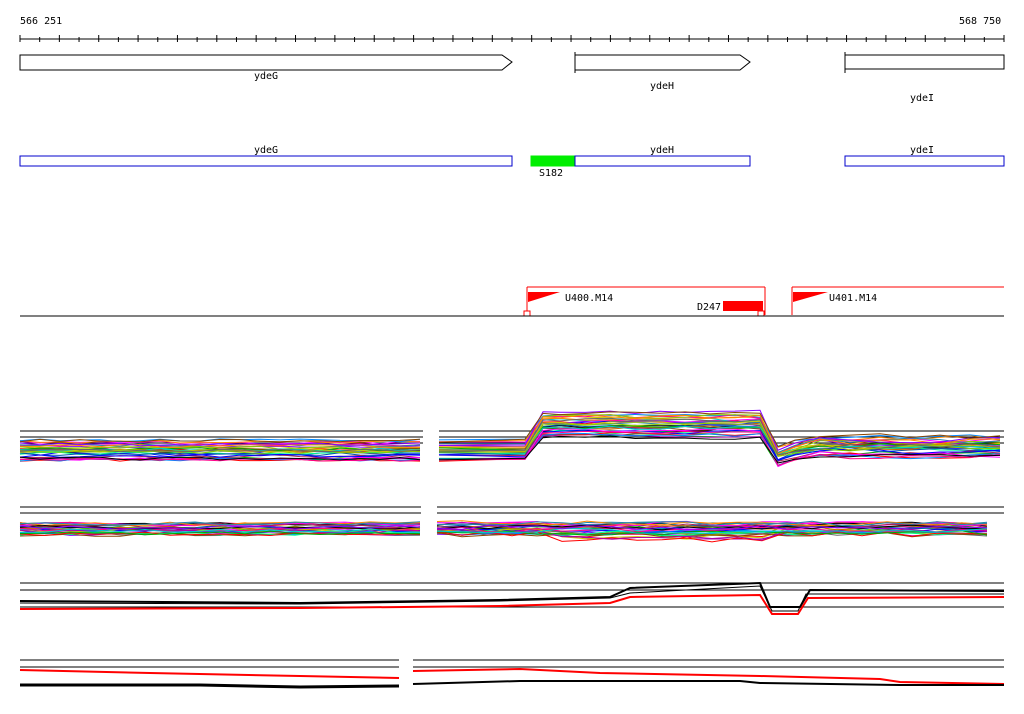 Image resolution: width=1024 pixels, height=714 pixels. What do you see at coordinates (553, 161) in the screenshot?
I see `s-segment-box` at bounding box center [553, 161].